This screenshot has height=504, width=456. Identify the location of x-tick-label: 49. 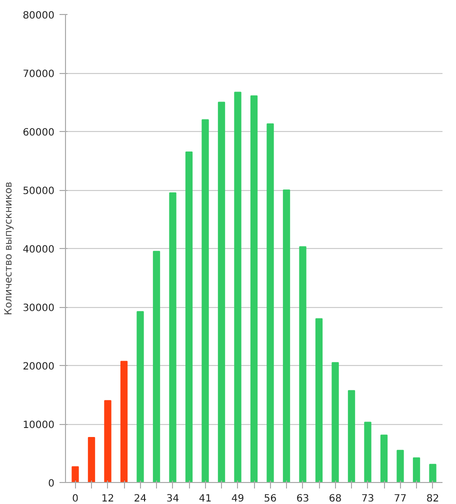
(237, 499).